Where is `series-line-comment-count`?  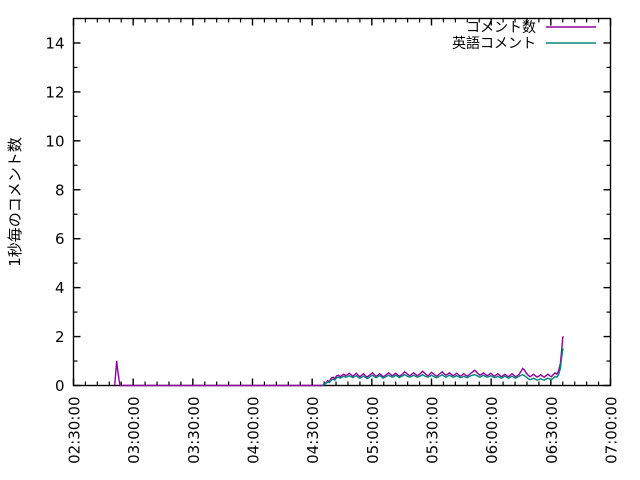 series-line-comment-count is located at coordinates (339, 361).